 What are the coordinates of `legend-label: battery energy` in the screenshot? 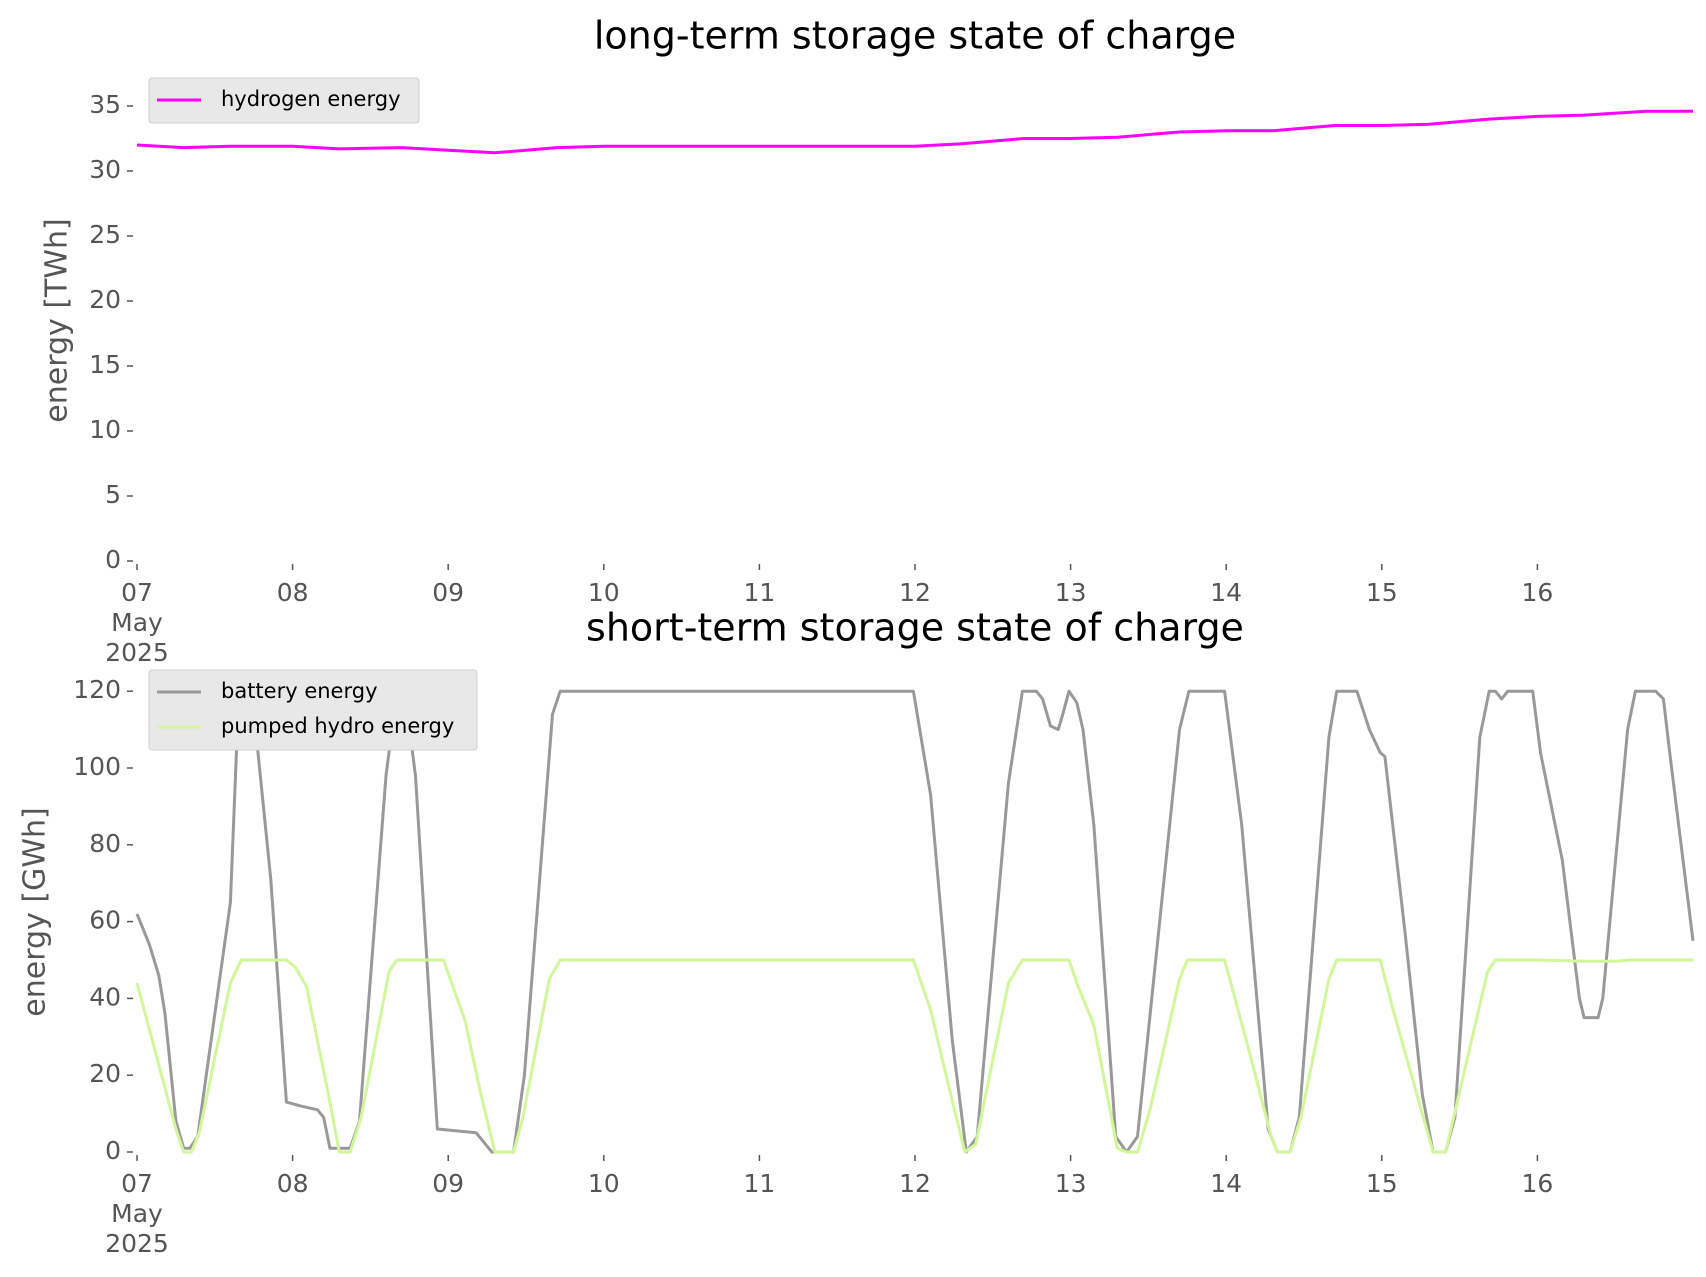 It's located at (299, 691).